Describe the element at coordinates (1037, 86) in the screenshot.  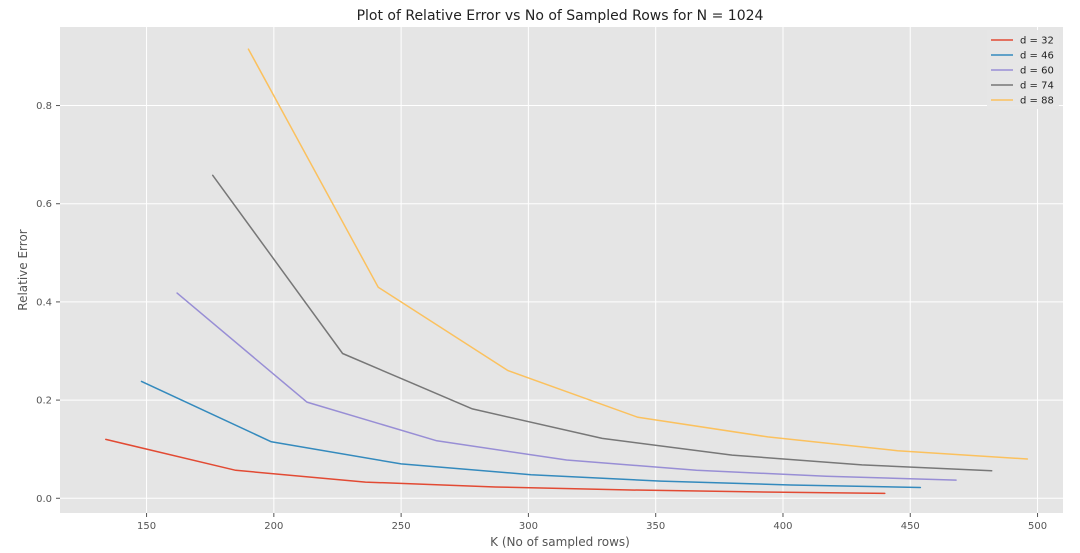
I see `legend-label: d = 74` at that location.